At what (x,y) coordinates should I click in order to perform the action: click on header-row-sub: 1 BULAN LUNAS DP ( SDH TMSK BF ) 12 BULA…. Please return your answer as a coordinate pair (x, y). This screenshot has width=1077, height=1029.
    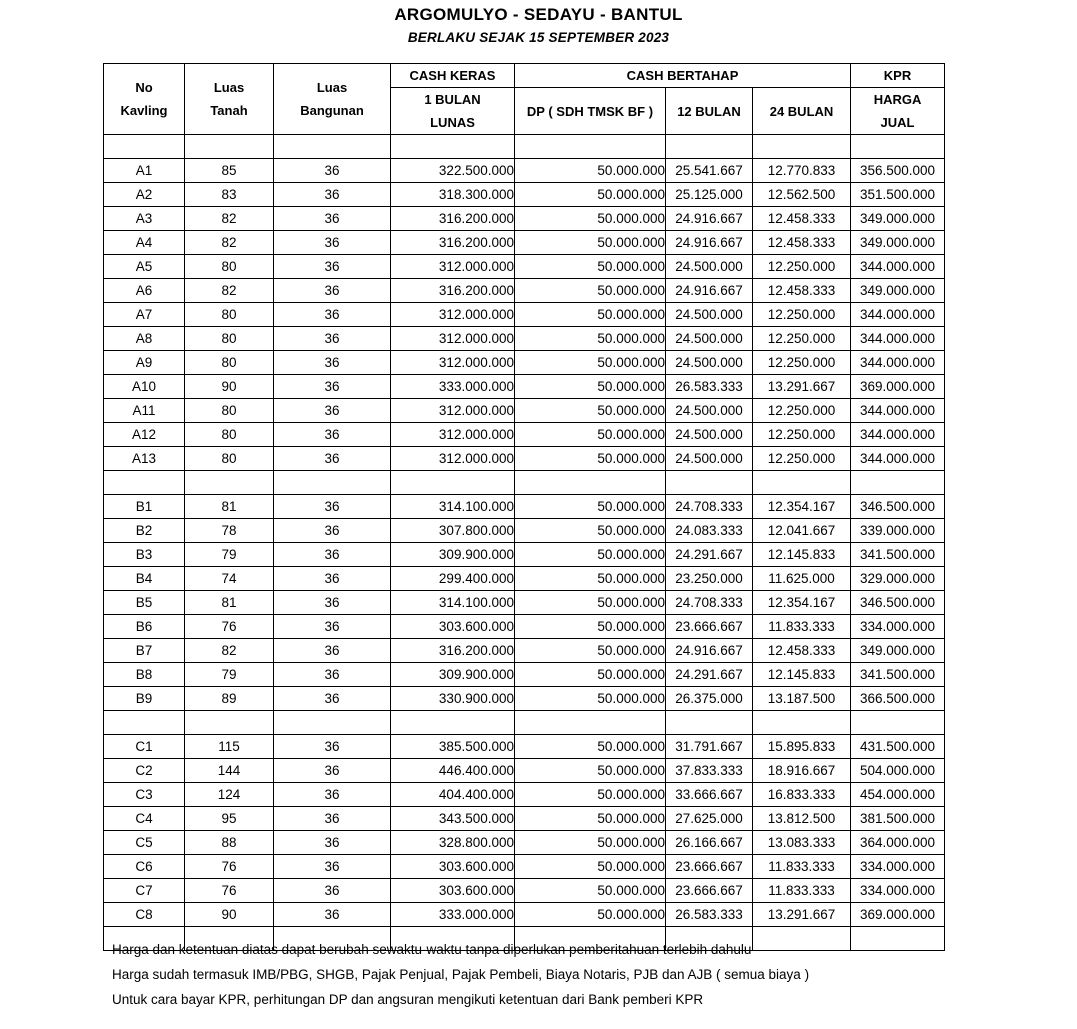
    Looking at the image, I should click on (525, 111).